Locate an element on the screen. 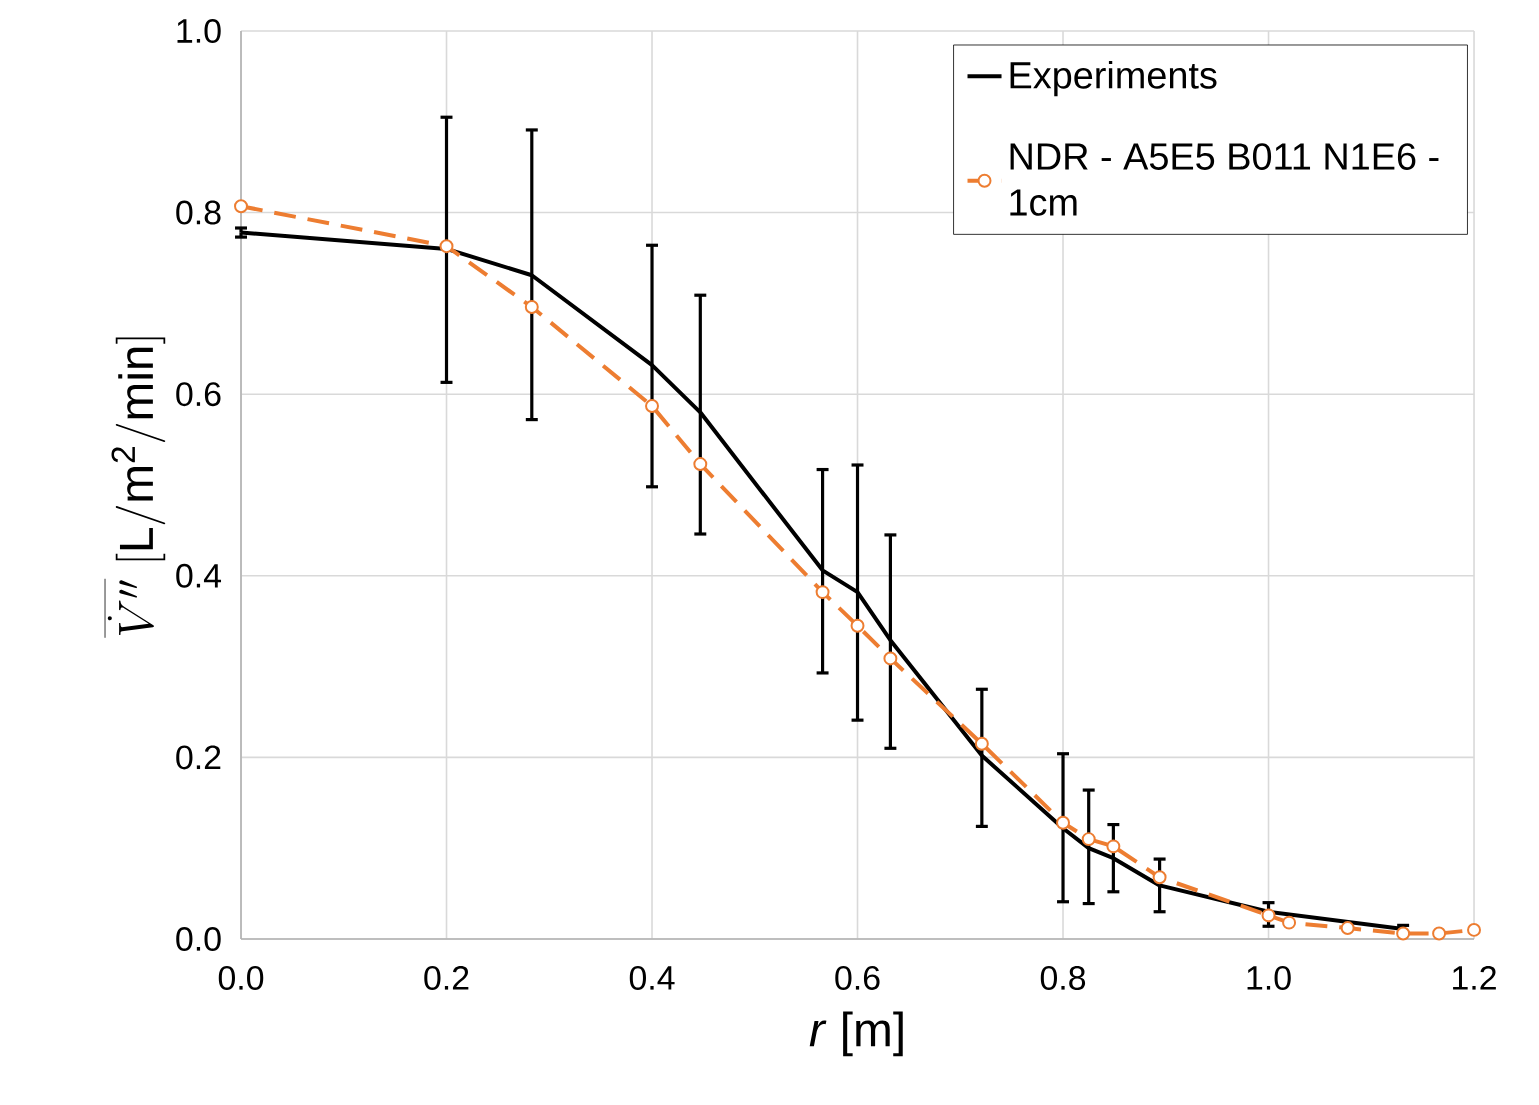 The width and height of the screenshot is (1539, 1105). y-tick-label: 0.0 is located at coordinates (198, 938).